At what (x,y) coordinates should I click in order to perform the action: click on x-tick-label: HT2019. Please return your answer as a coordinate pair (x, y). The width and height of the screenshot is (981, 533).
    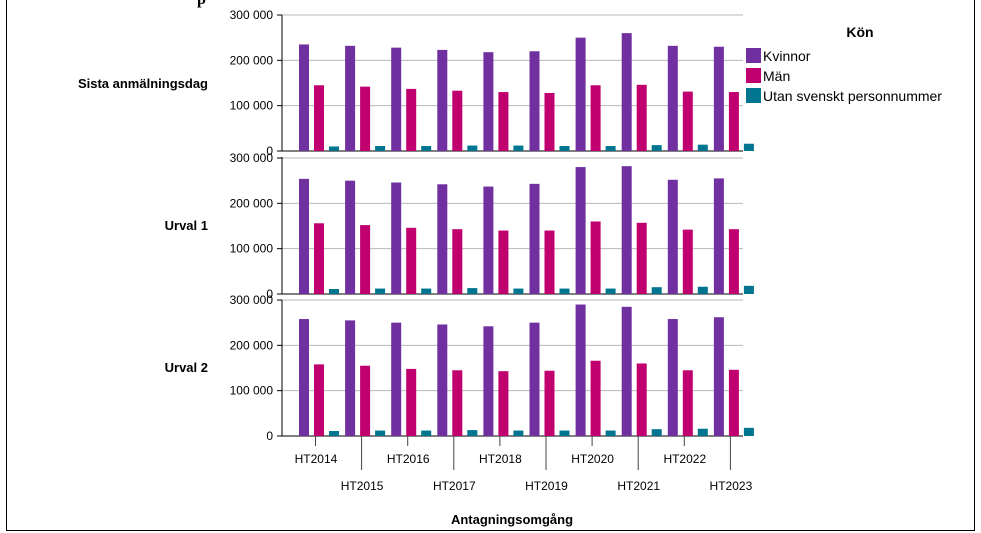
    Looking at the image, I should click on (546, 486).